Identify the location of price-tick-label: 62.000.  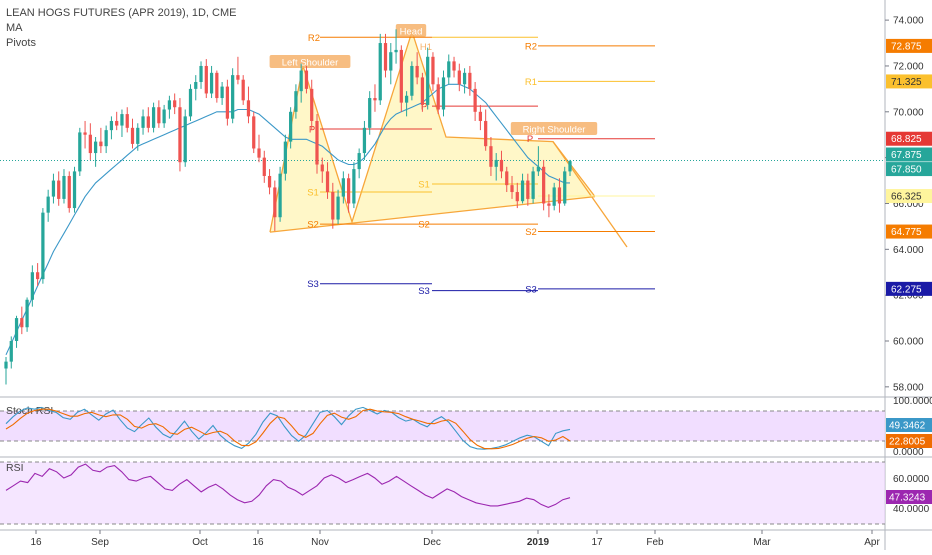
(908, 296).